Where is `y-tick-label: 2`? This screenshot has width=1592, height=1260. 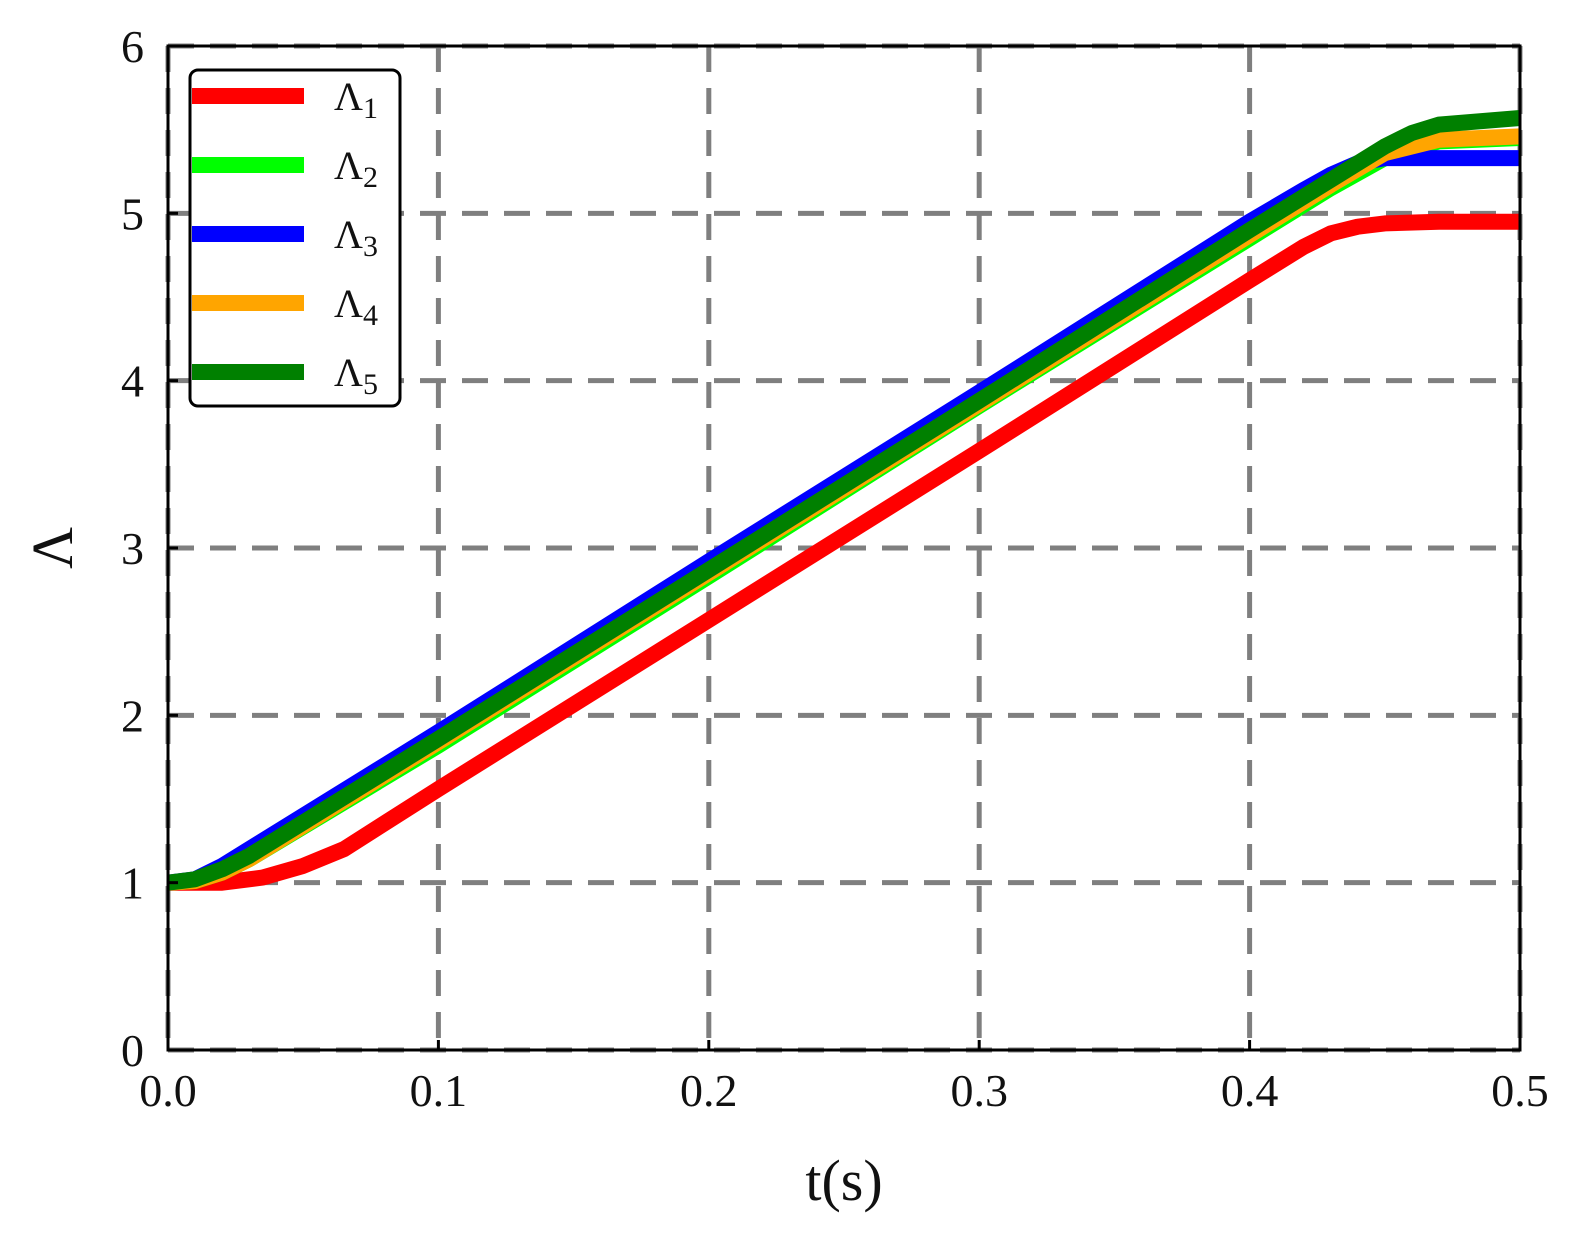 y-tick-label: 2 is located at coordinates (132, 715).